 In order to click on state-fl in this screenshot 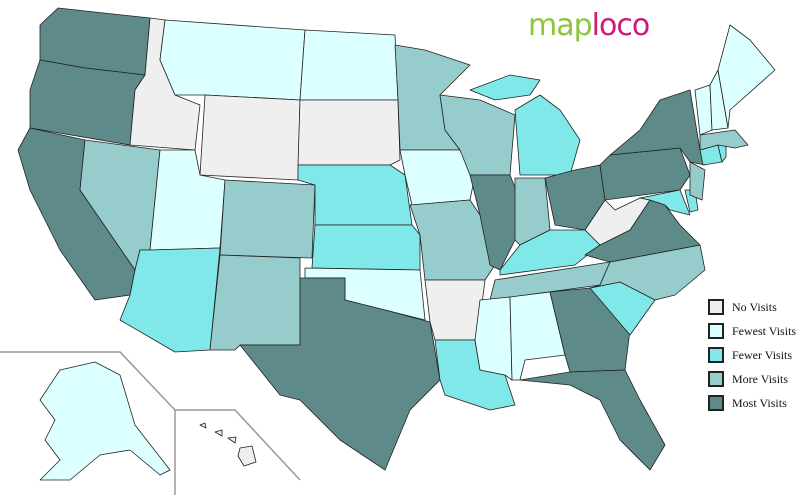, I will do `click(592, 420)`.